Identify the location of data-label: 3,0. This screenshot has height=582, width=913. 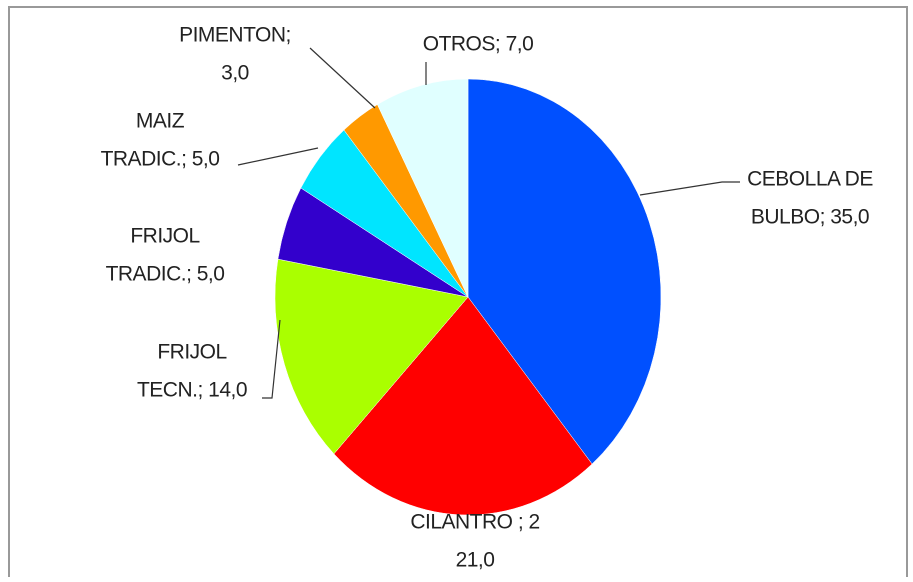
(235, 73).